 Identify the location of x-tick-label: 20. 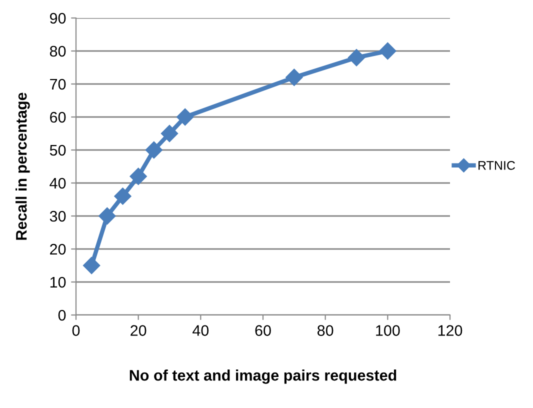
(138, 330).